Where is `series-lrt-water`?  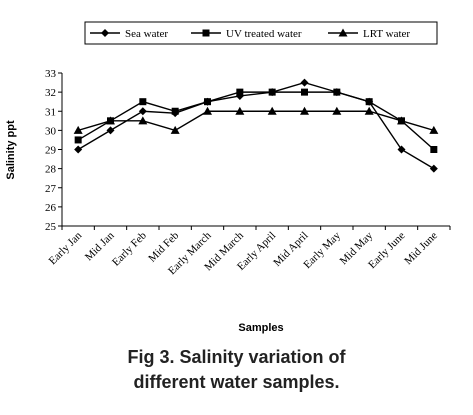 series-lrt-water is located at coordinates (256, 120).